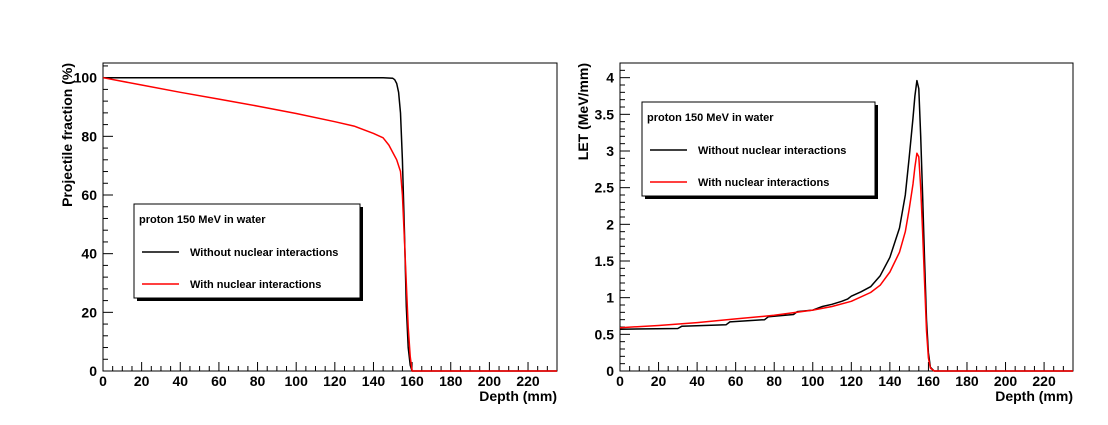  I want to click on y-tick-label: 2, so click(610, 224).